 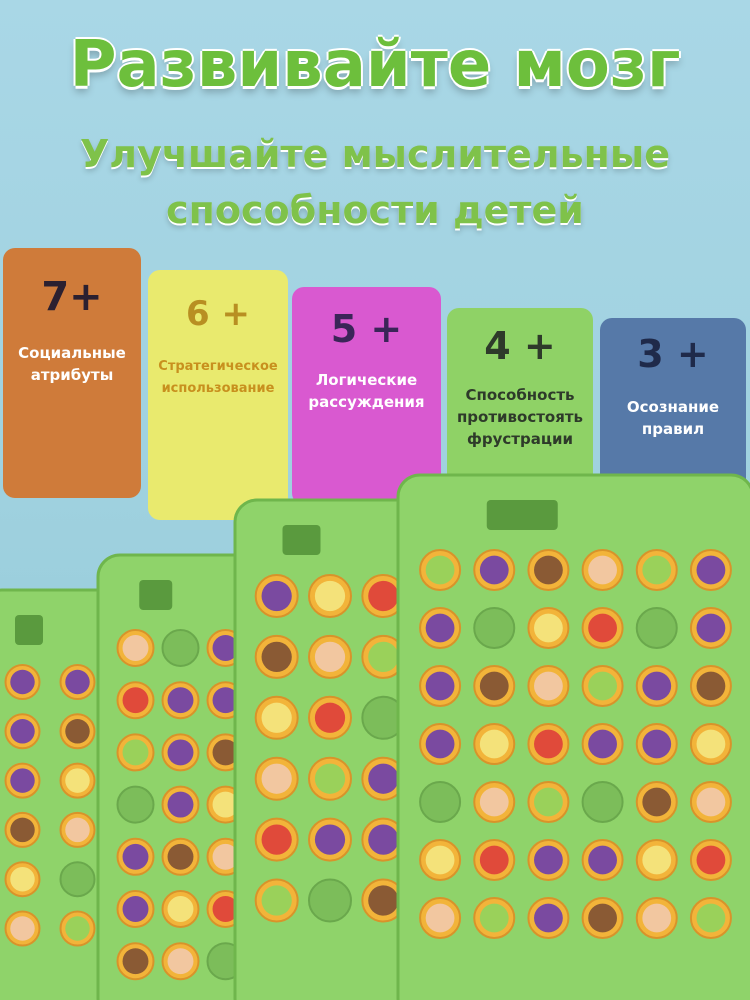 What do you see at coordinates (375, 210) in the screenshot?
I see `subtitle: способности детей` at bounding box center [375, 210].